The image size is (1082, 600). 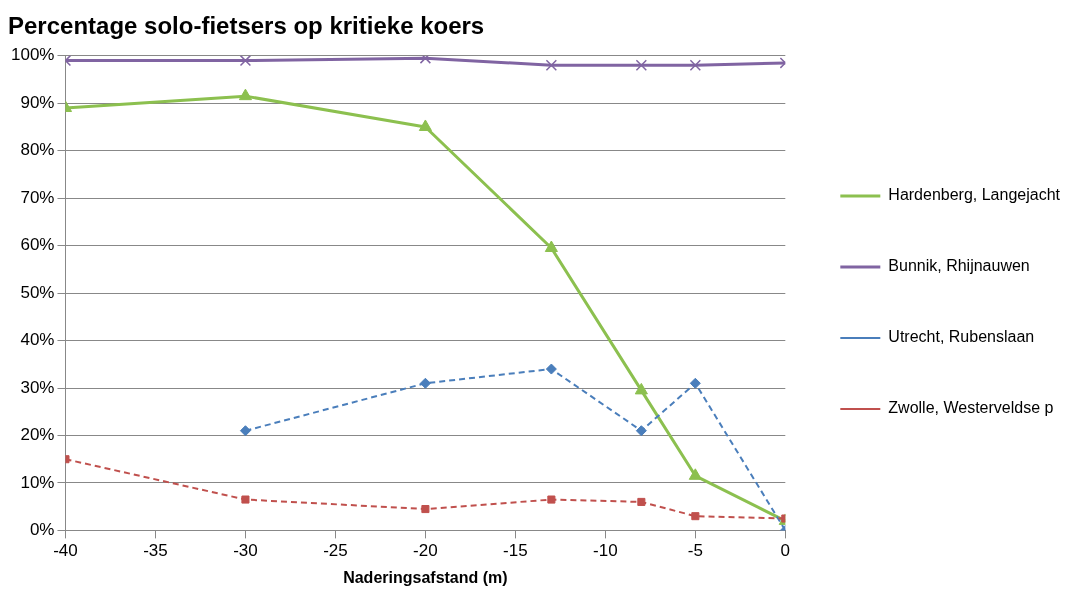 I want to click on y-tick-label: 10%, so click(x=37, y=482).